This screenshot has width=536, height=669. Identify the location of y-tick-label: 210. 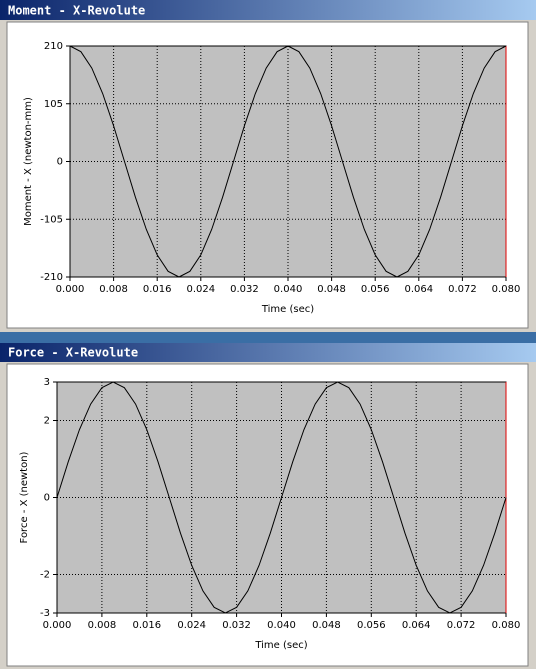
(53, 46).